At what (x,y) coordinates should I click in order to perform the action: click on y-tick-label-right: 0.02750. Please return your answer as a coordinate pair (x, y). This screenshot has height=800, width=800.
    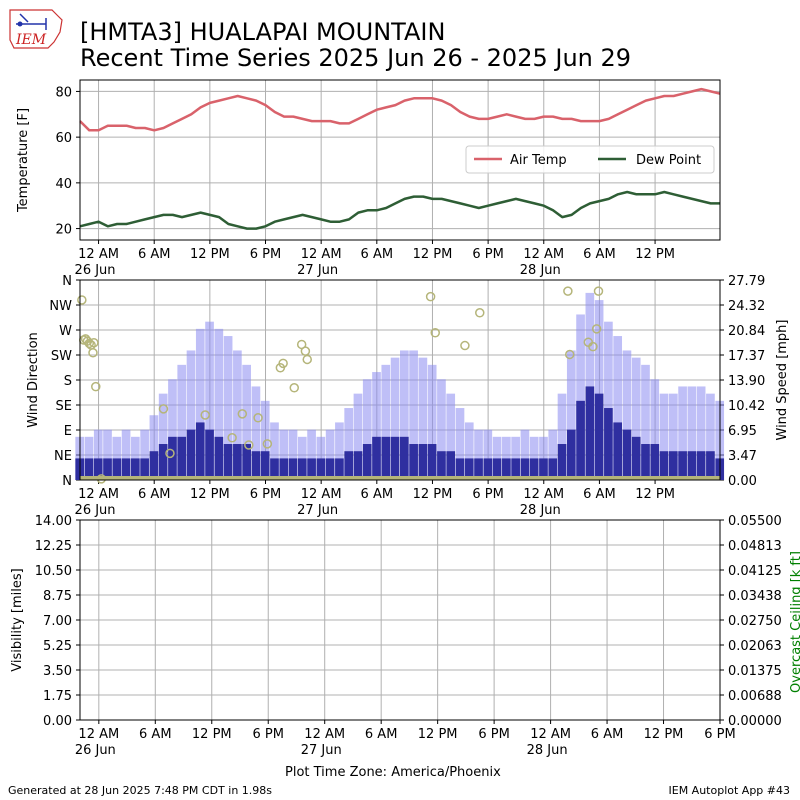
    Looking at the image, I should click on (755, 621).